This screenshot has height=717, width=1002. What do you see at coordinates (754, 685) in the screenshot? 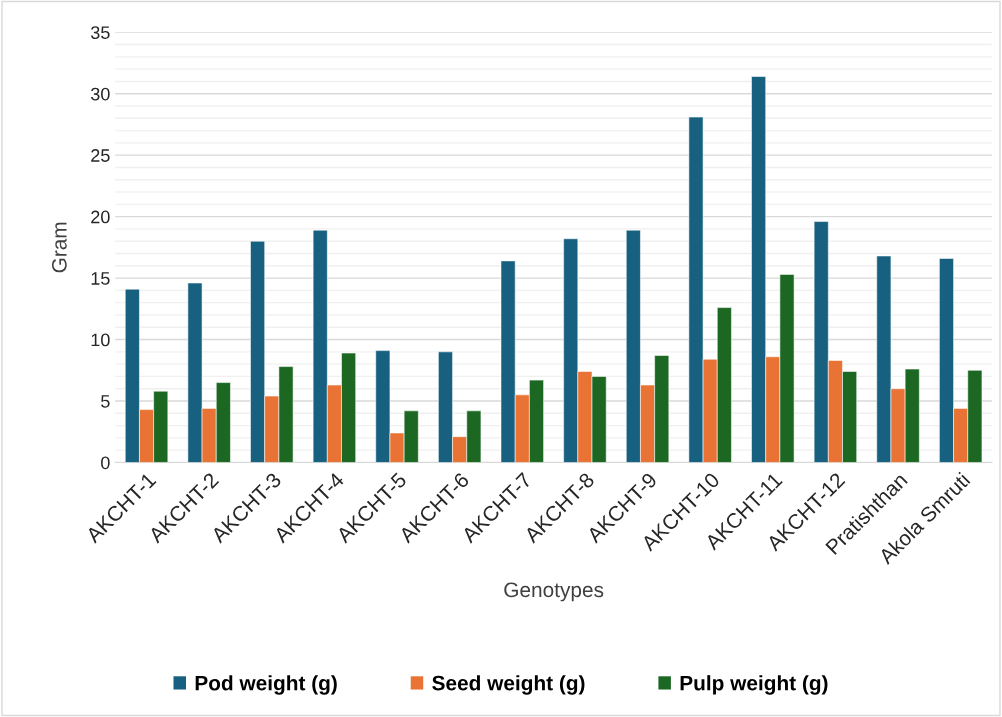
I see `legend-label: Pulp weight (g)` at bounding box center [754, 685].